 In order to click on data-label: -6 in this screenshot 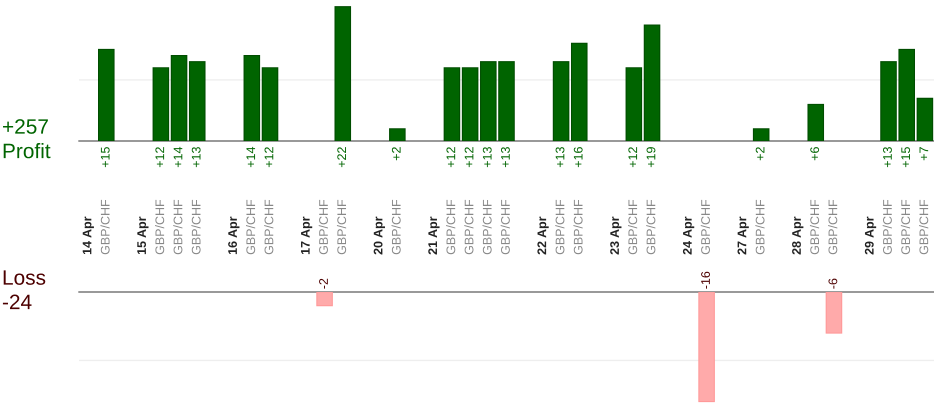, I will do `click(833, 283)`.